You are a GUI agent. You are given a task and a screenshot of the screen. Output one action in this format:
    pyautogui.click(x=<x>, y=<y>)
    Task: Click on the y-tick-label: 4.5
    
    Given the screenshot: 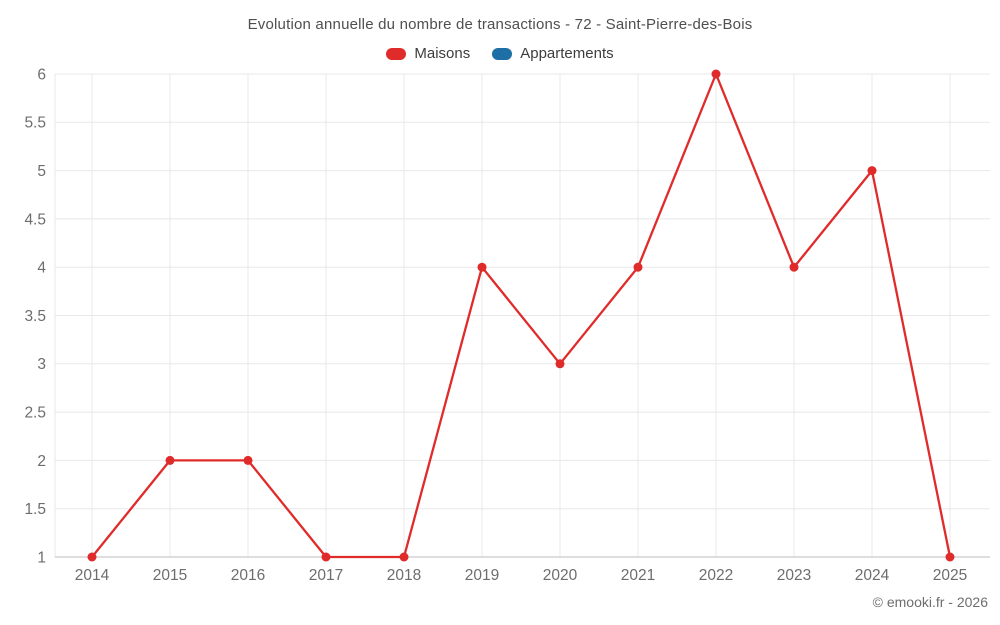 What is the action you would take?
    pyautogui.click(x=35, y=219)
    